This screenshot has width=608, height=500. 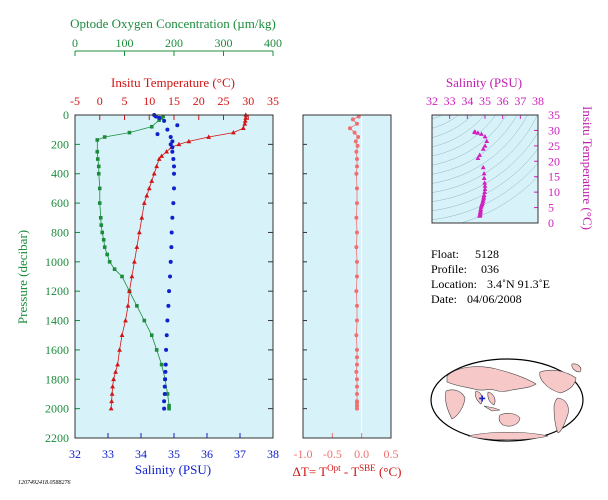 I want to click on pressure-tick-label: 600, so click(x=60, y=203).